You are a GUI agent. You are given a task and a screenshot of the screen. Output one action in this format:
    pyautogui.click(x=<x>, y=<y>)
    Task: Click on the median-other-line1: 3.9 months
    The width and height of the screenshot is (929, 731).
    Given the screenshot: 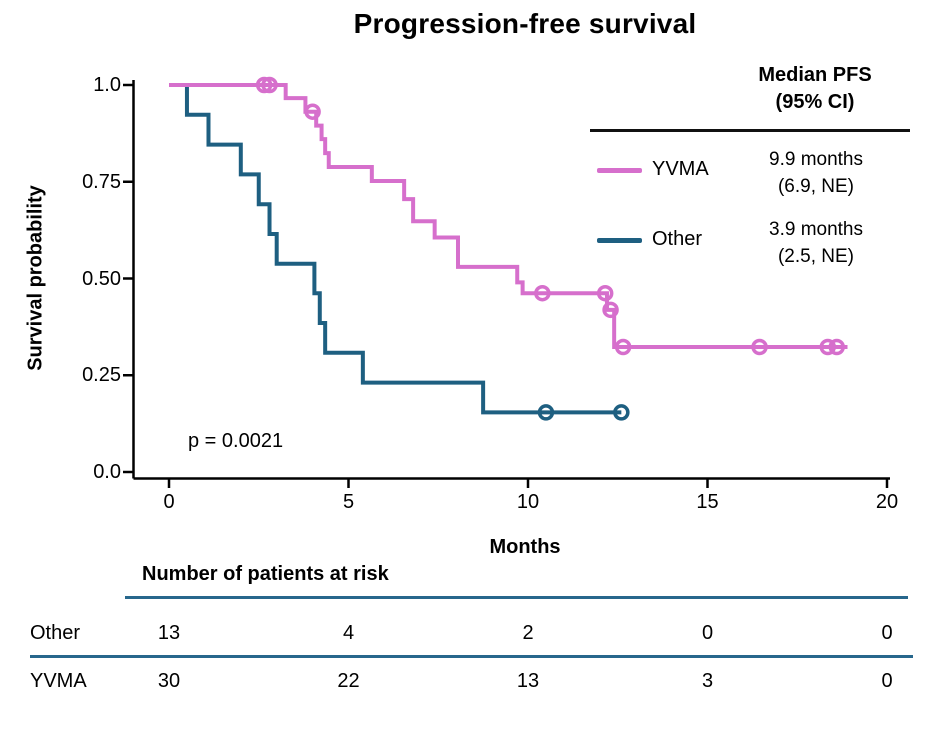 What is the action you would take?
    pyautogui.click(x=816, y=229)
    